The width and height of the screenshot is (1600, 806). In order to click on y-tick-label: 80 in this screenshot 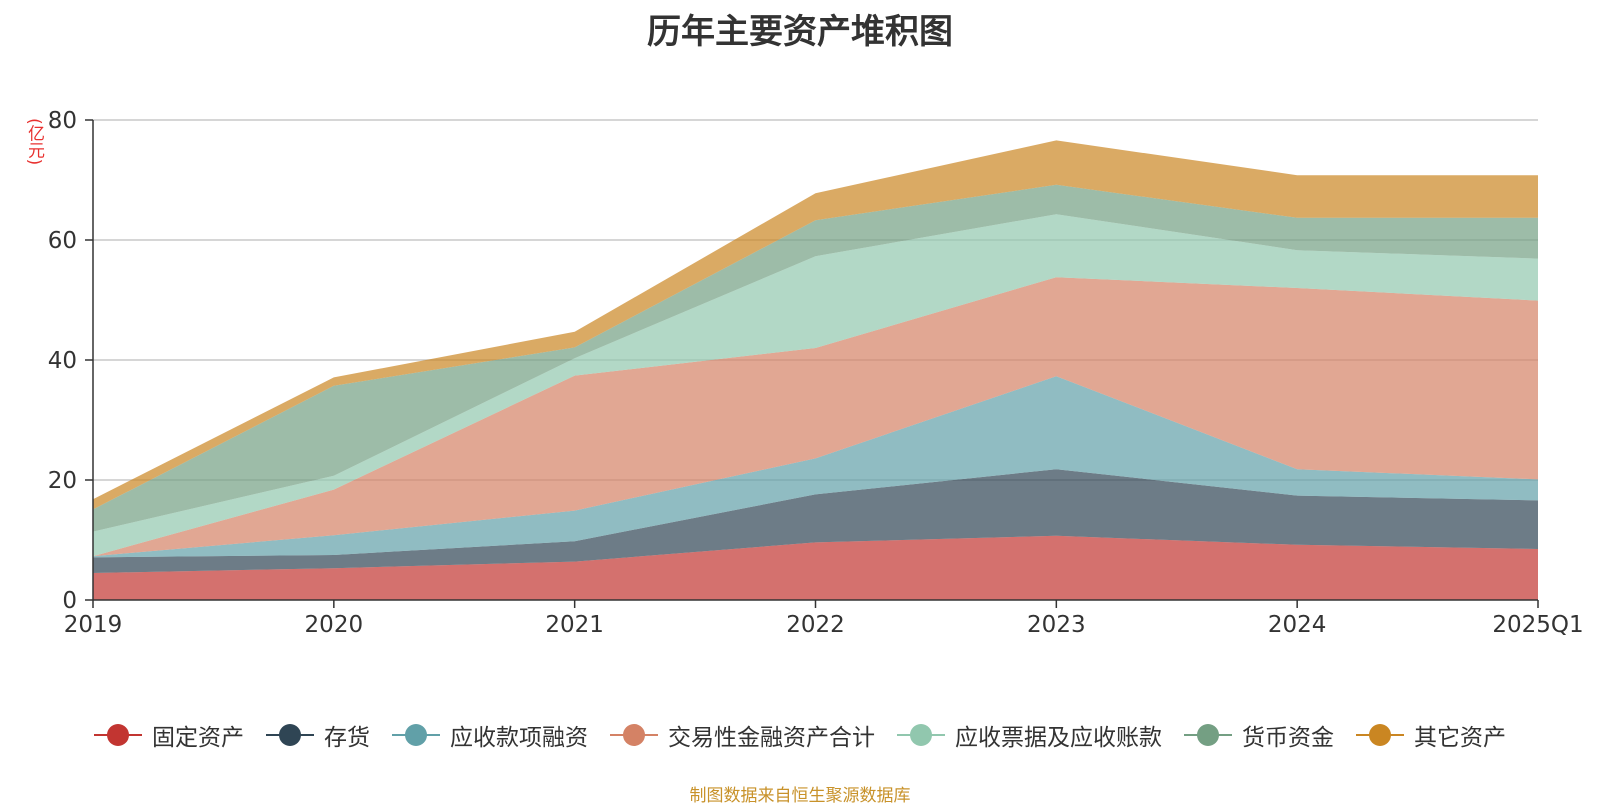, I will do `click(62, 121)`.